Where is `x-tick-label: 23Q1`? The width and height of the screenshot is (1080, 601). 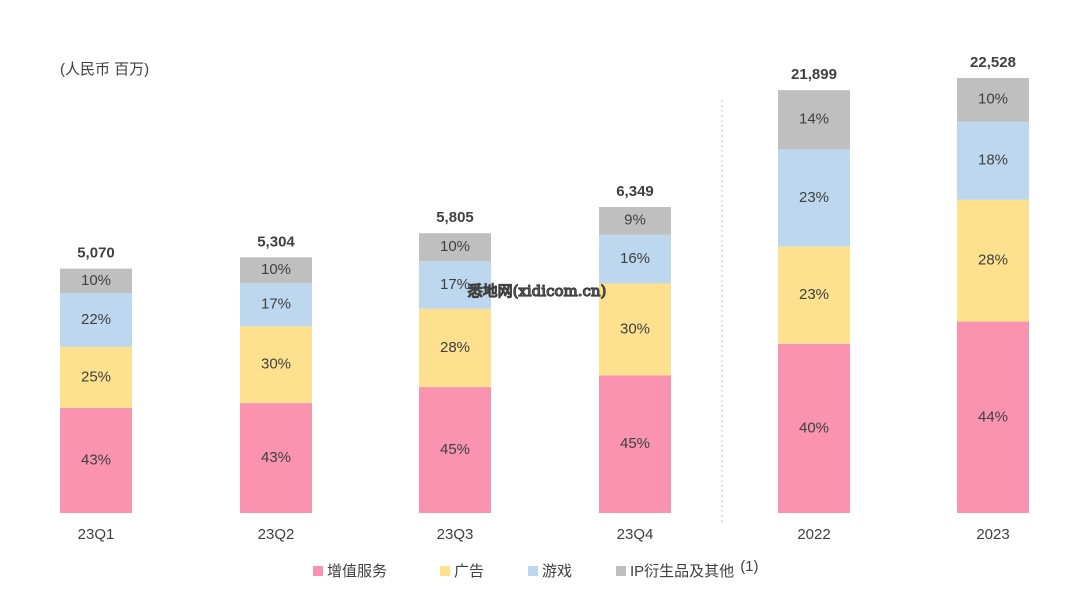
x-tick-label: 23Q1 is located at coordinates (96, 534).